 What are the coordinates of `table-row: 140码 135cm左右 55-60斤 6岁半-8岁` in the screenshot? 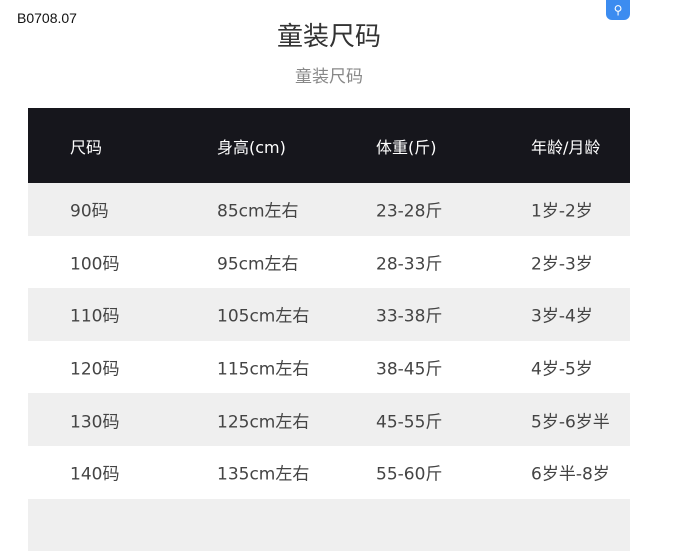 It's located at (329, 472).